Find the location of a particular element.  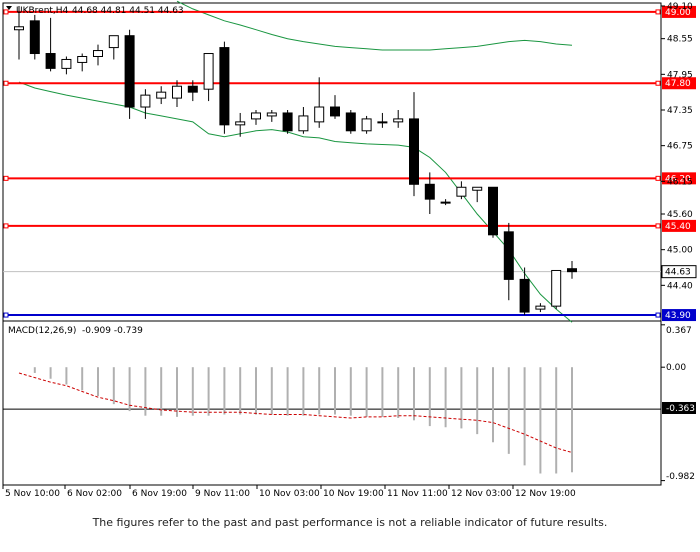

price-tick-label: 46.75 is located at coordinates (680, 147).